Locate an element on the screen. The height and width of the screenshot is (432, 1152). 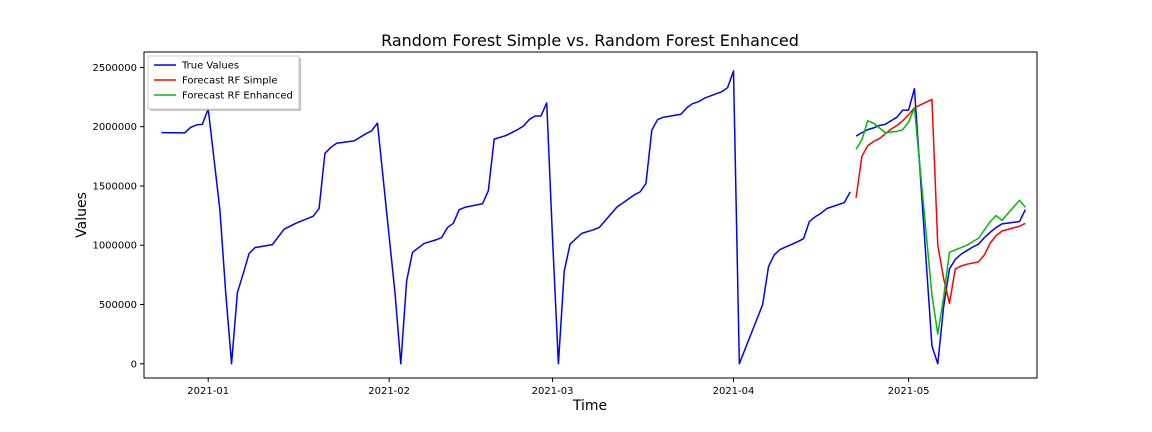
legend-box is located at coordinates (223, 82).